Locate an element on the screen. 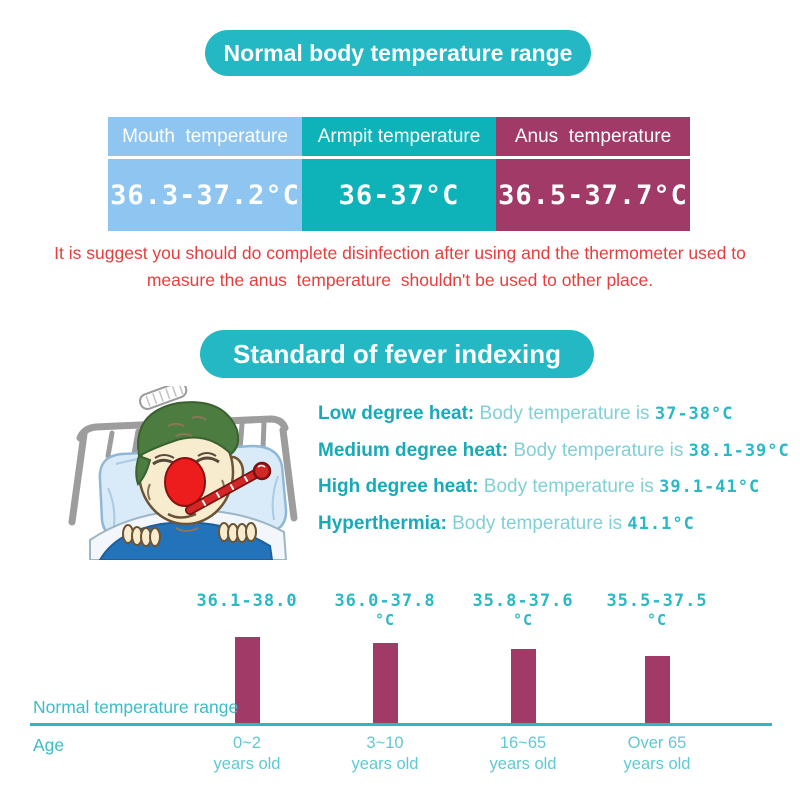  chart-age-axis-label: Age is located at coordinates (49, 745).